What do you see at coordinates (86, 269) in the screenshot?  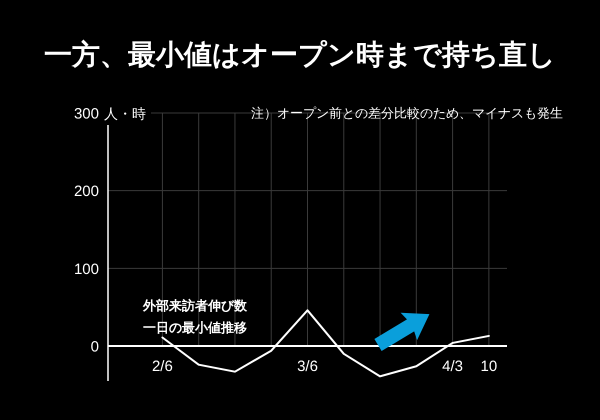 I see `y-tick-label: 100` at bounding box center [86, 269].